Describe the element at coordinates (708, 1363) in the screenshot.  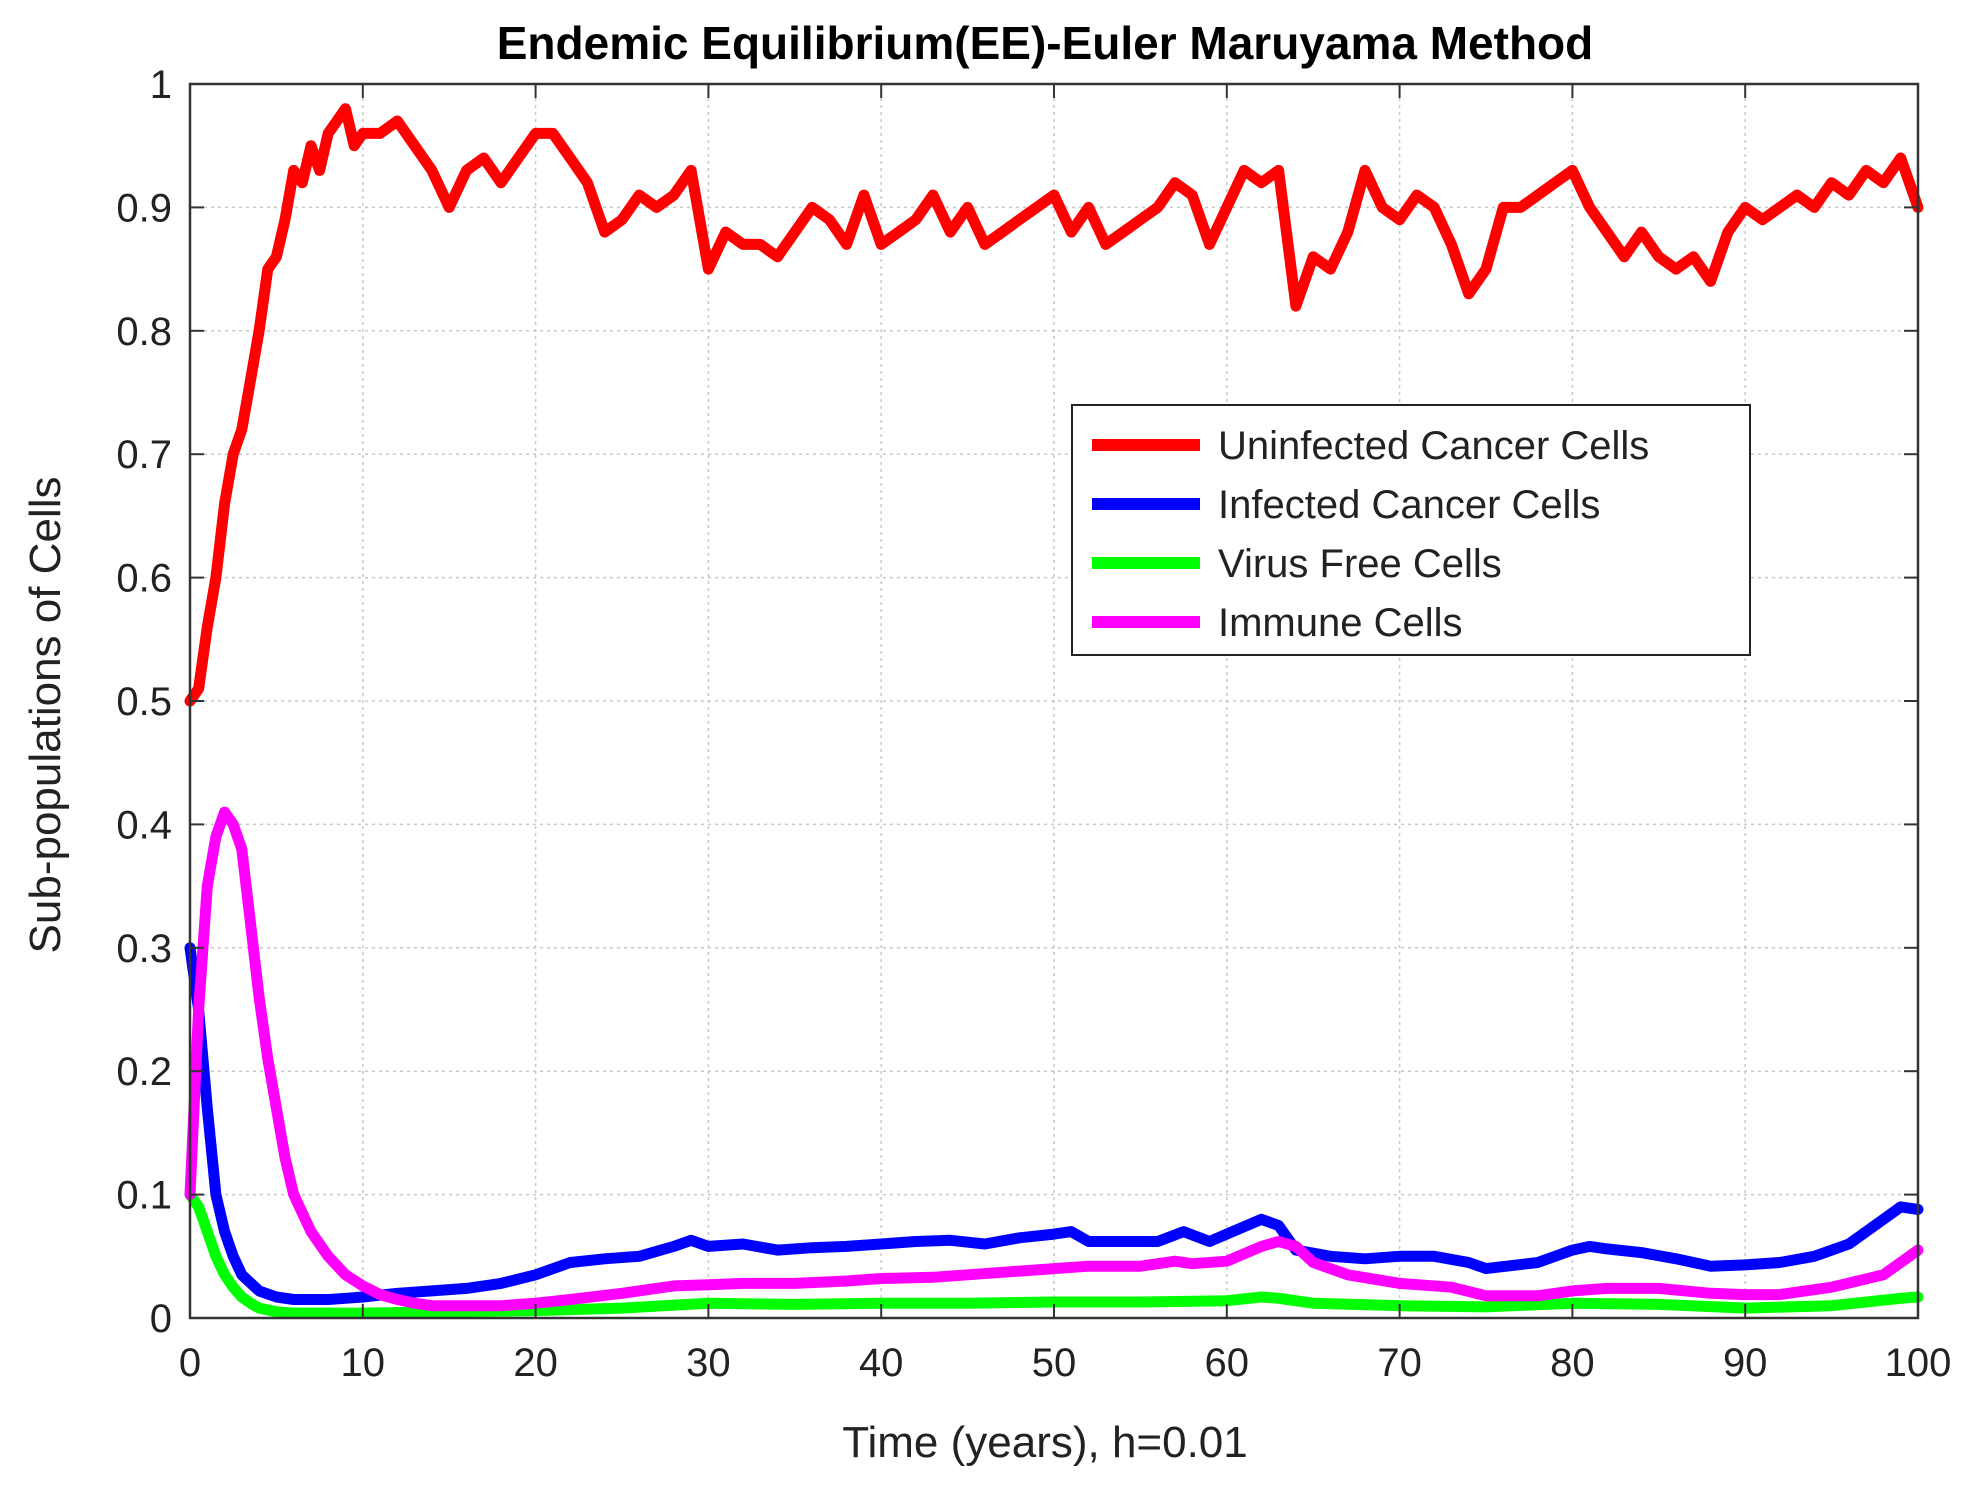
I see `x-tick-label: 30` at that location.